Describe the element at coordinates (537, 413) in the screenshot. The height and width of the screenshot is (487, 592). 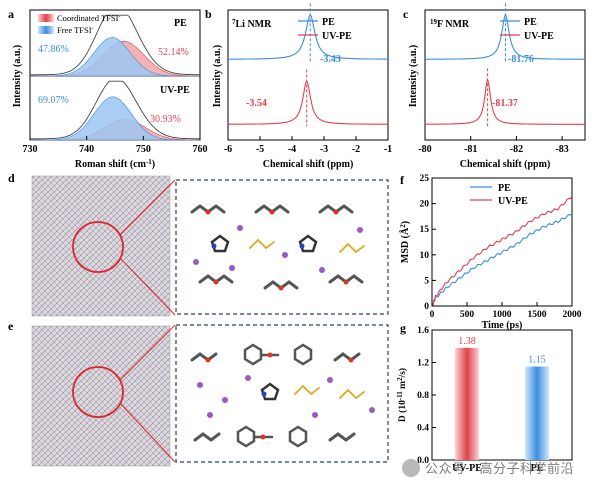
I see `bar-pe` at that location.